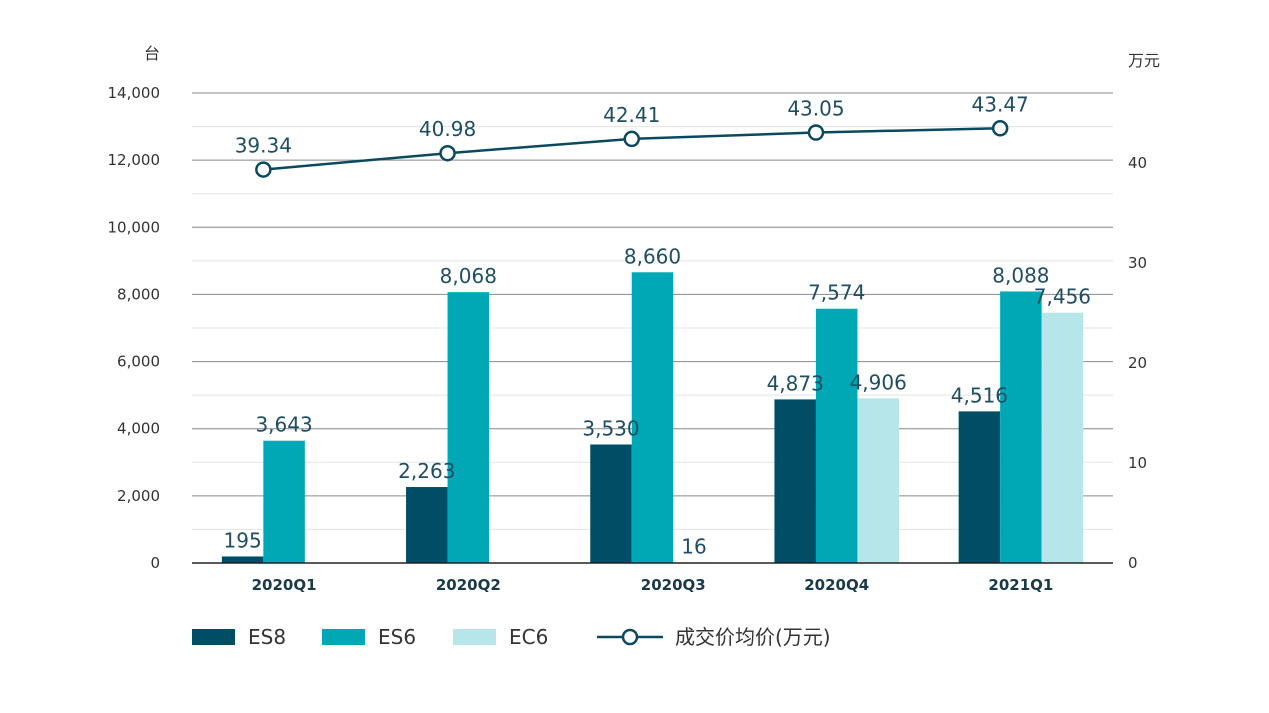 The width and height of the screenshot is (1269, 713). Describe the element at coordinates (610, 428) in the screenshot. I see `bar-data-label: 3,530` at that location.